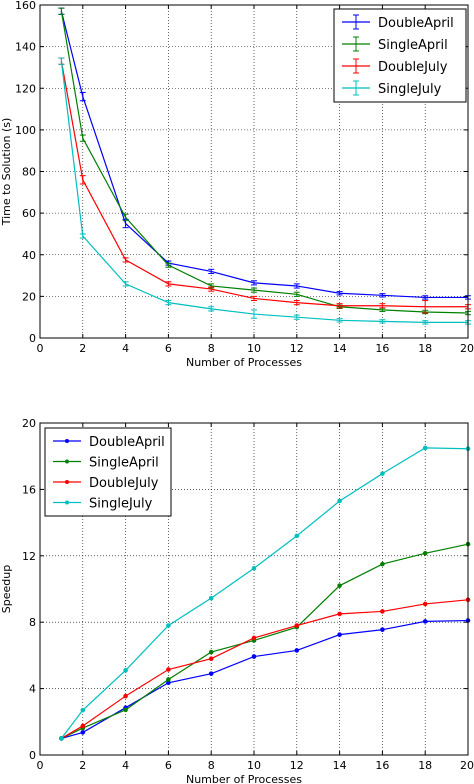 Image resolution: width=474 pixels, height=784 pixels. What do you see at coordinates (29, 213) in the screenshot?
I see `y-tick-label: 60` at bounding box center [29, 213].